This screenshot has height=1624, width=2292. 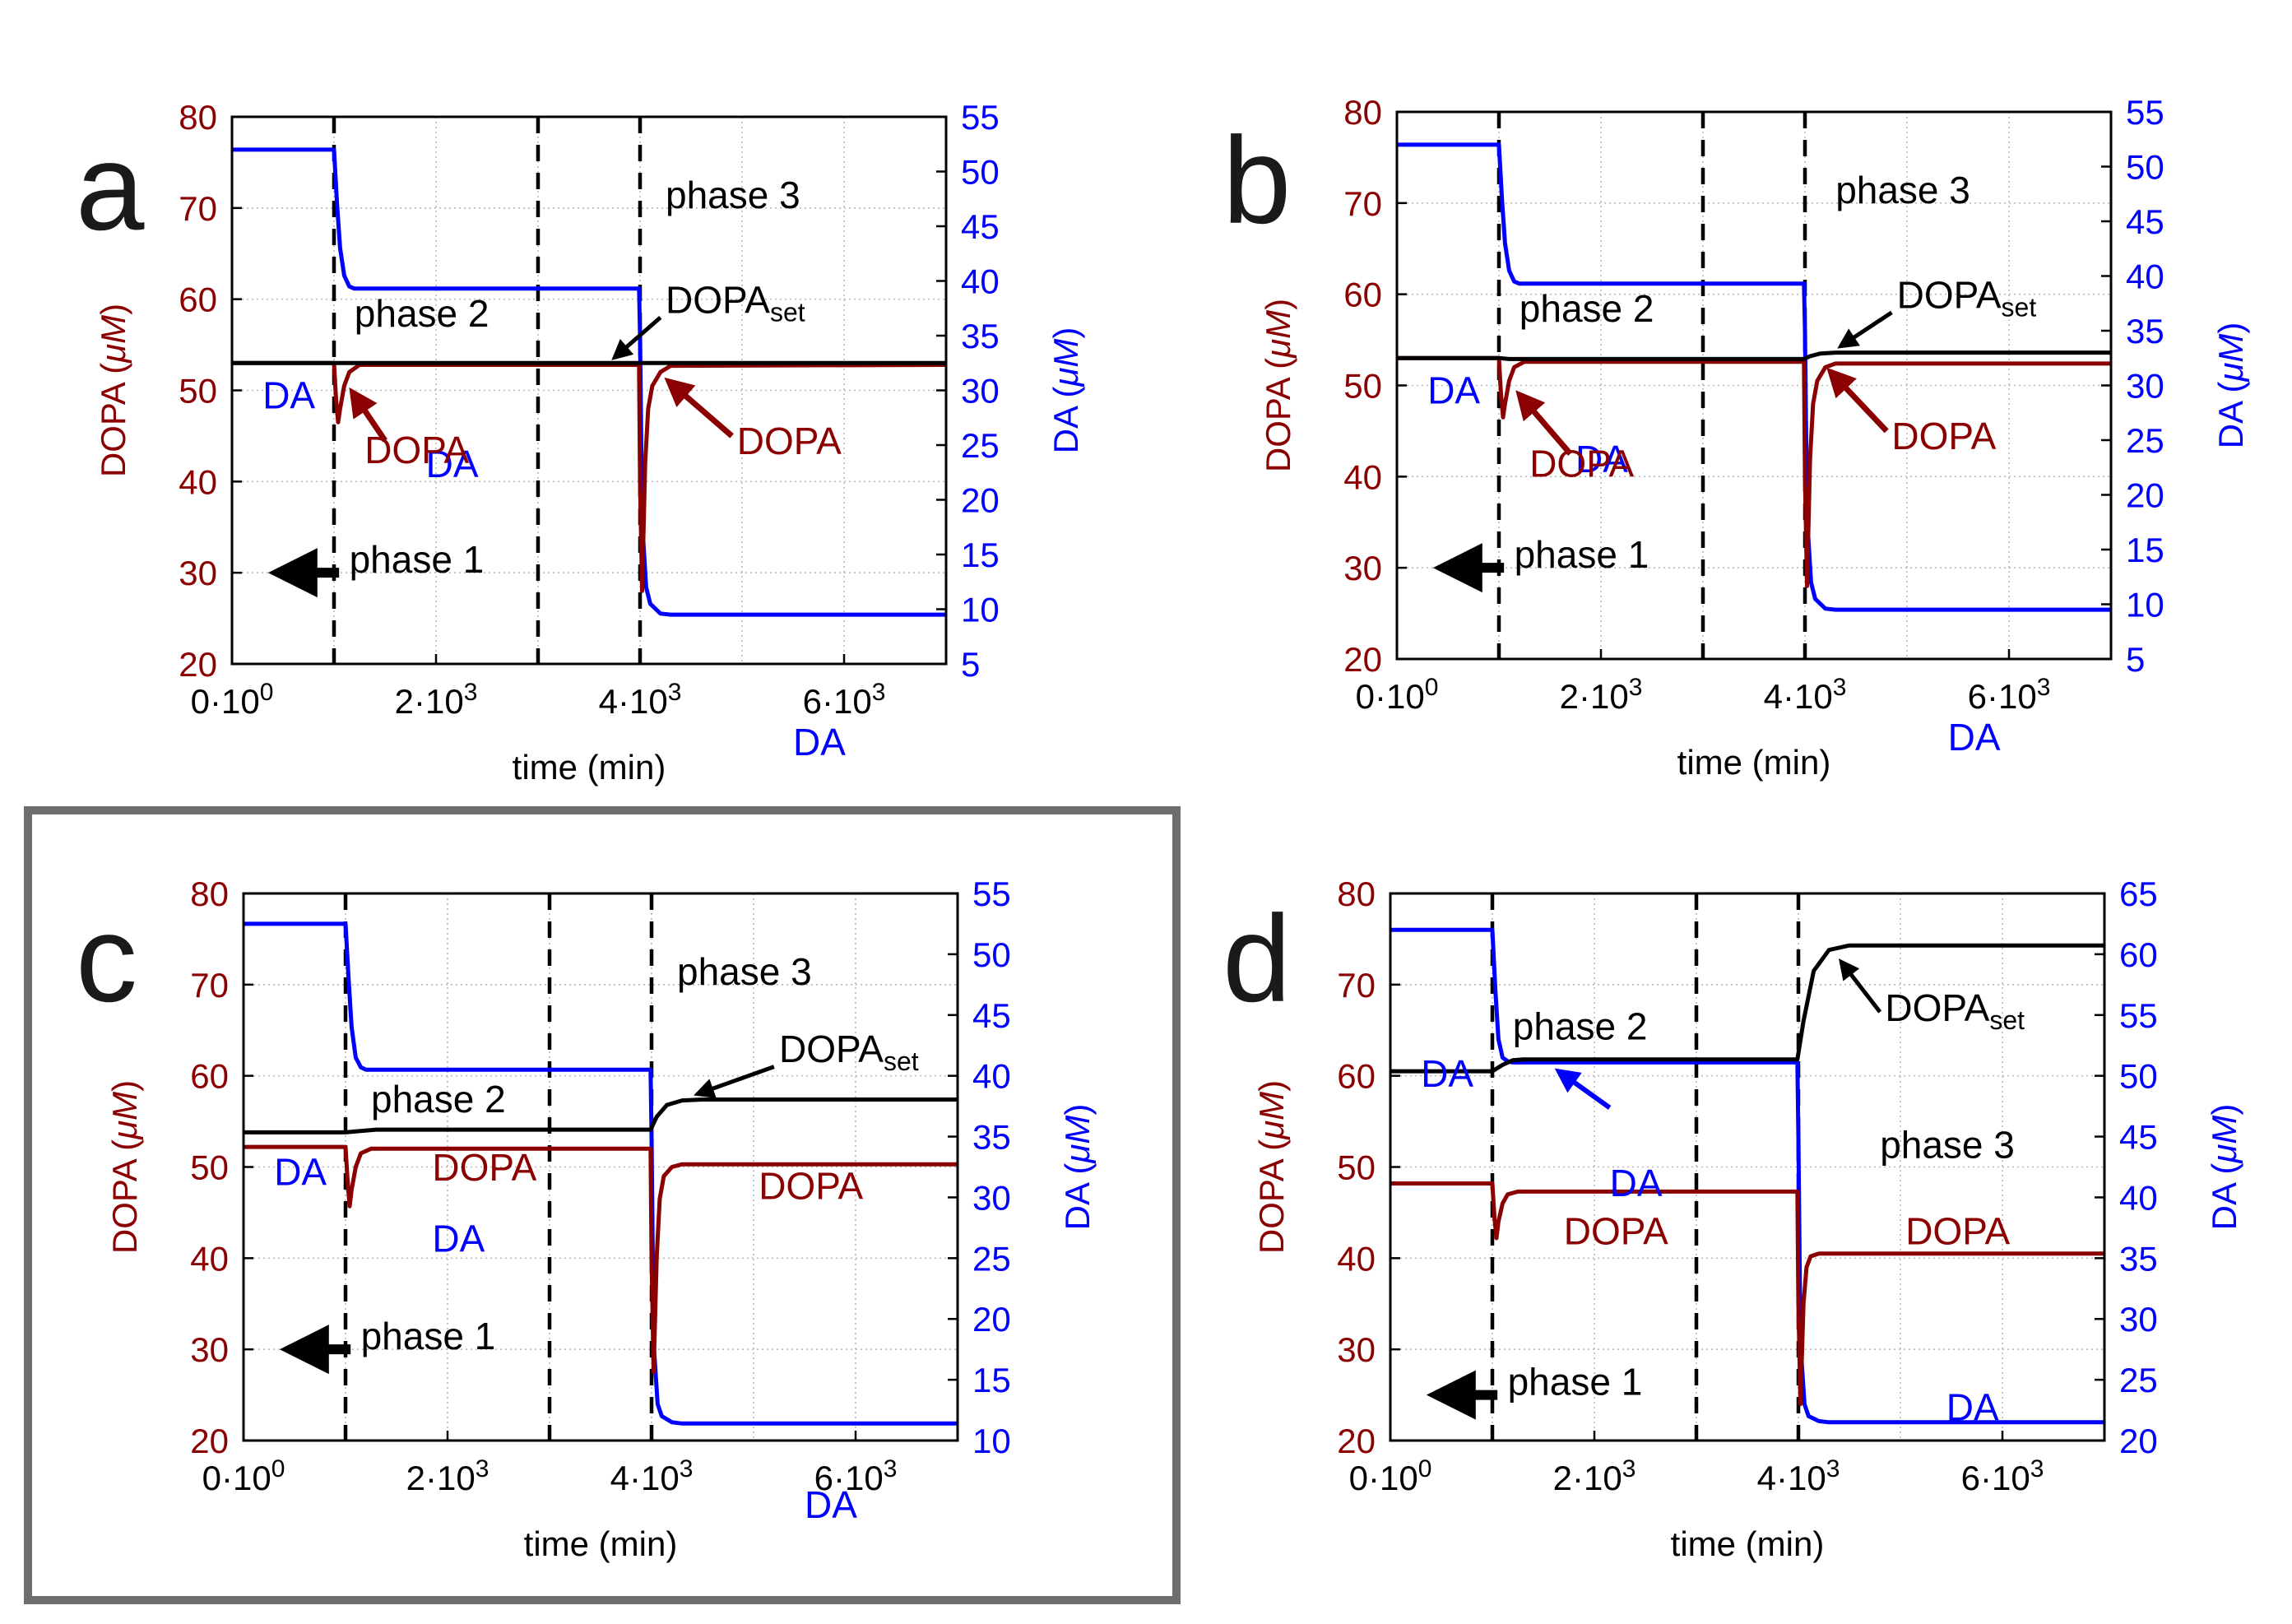 What do you see at coordinates (209, 985) in the screenshot?
I see `tick-label-left: 70` at bounding box center [209, 985].